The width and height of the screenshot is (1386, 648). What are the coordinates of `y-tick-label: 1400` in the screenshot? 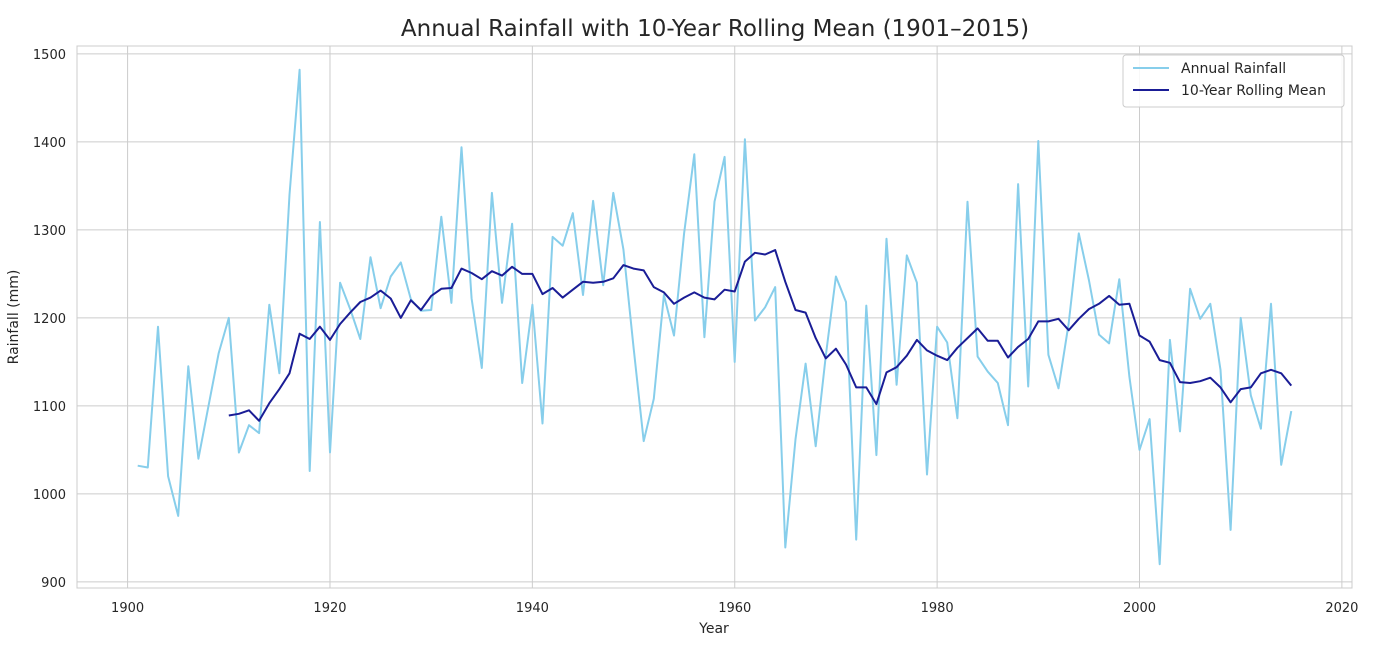 It's located at (49, 143).